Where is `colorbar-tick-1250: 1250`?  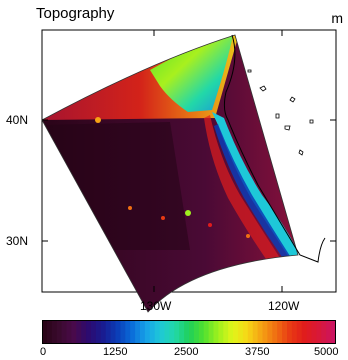 colorbar-tick-1250: 1250 is located at coordinates (115, 352).